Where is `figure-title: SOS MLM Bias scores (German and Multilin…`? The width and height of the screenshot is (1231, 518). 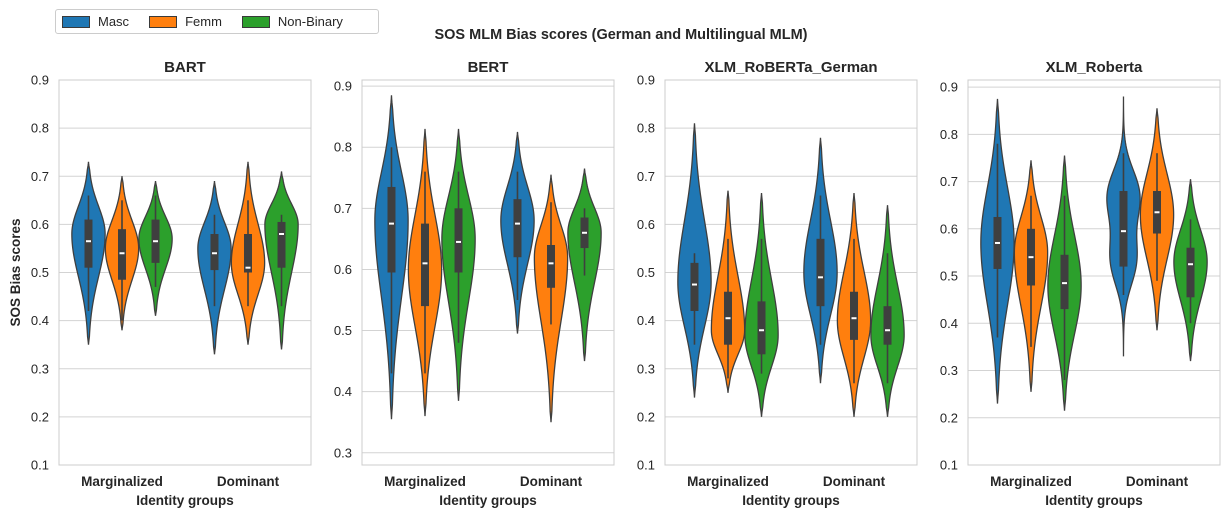 figure-title: SOS MLM Bias scores (German and Multilin… is located at coordinates (621, 35).